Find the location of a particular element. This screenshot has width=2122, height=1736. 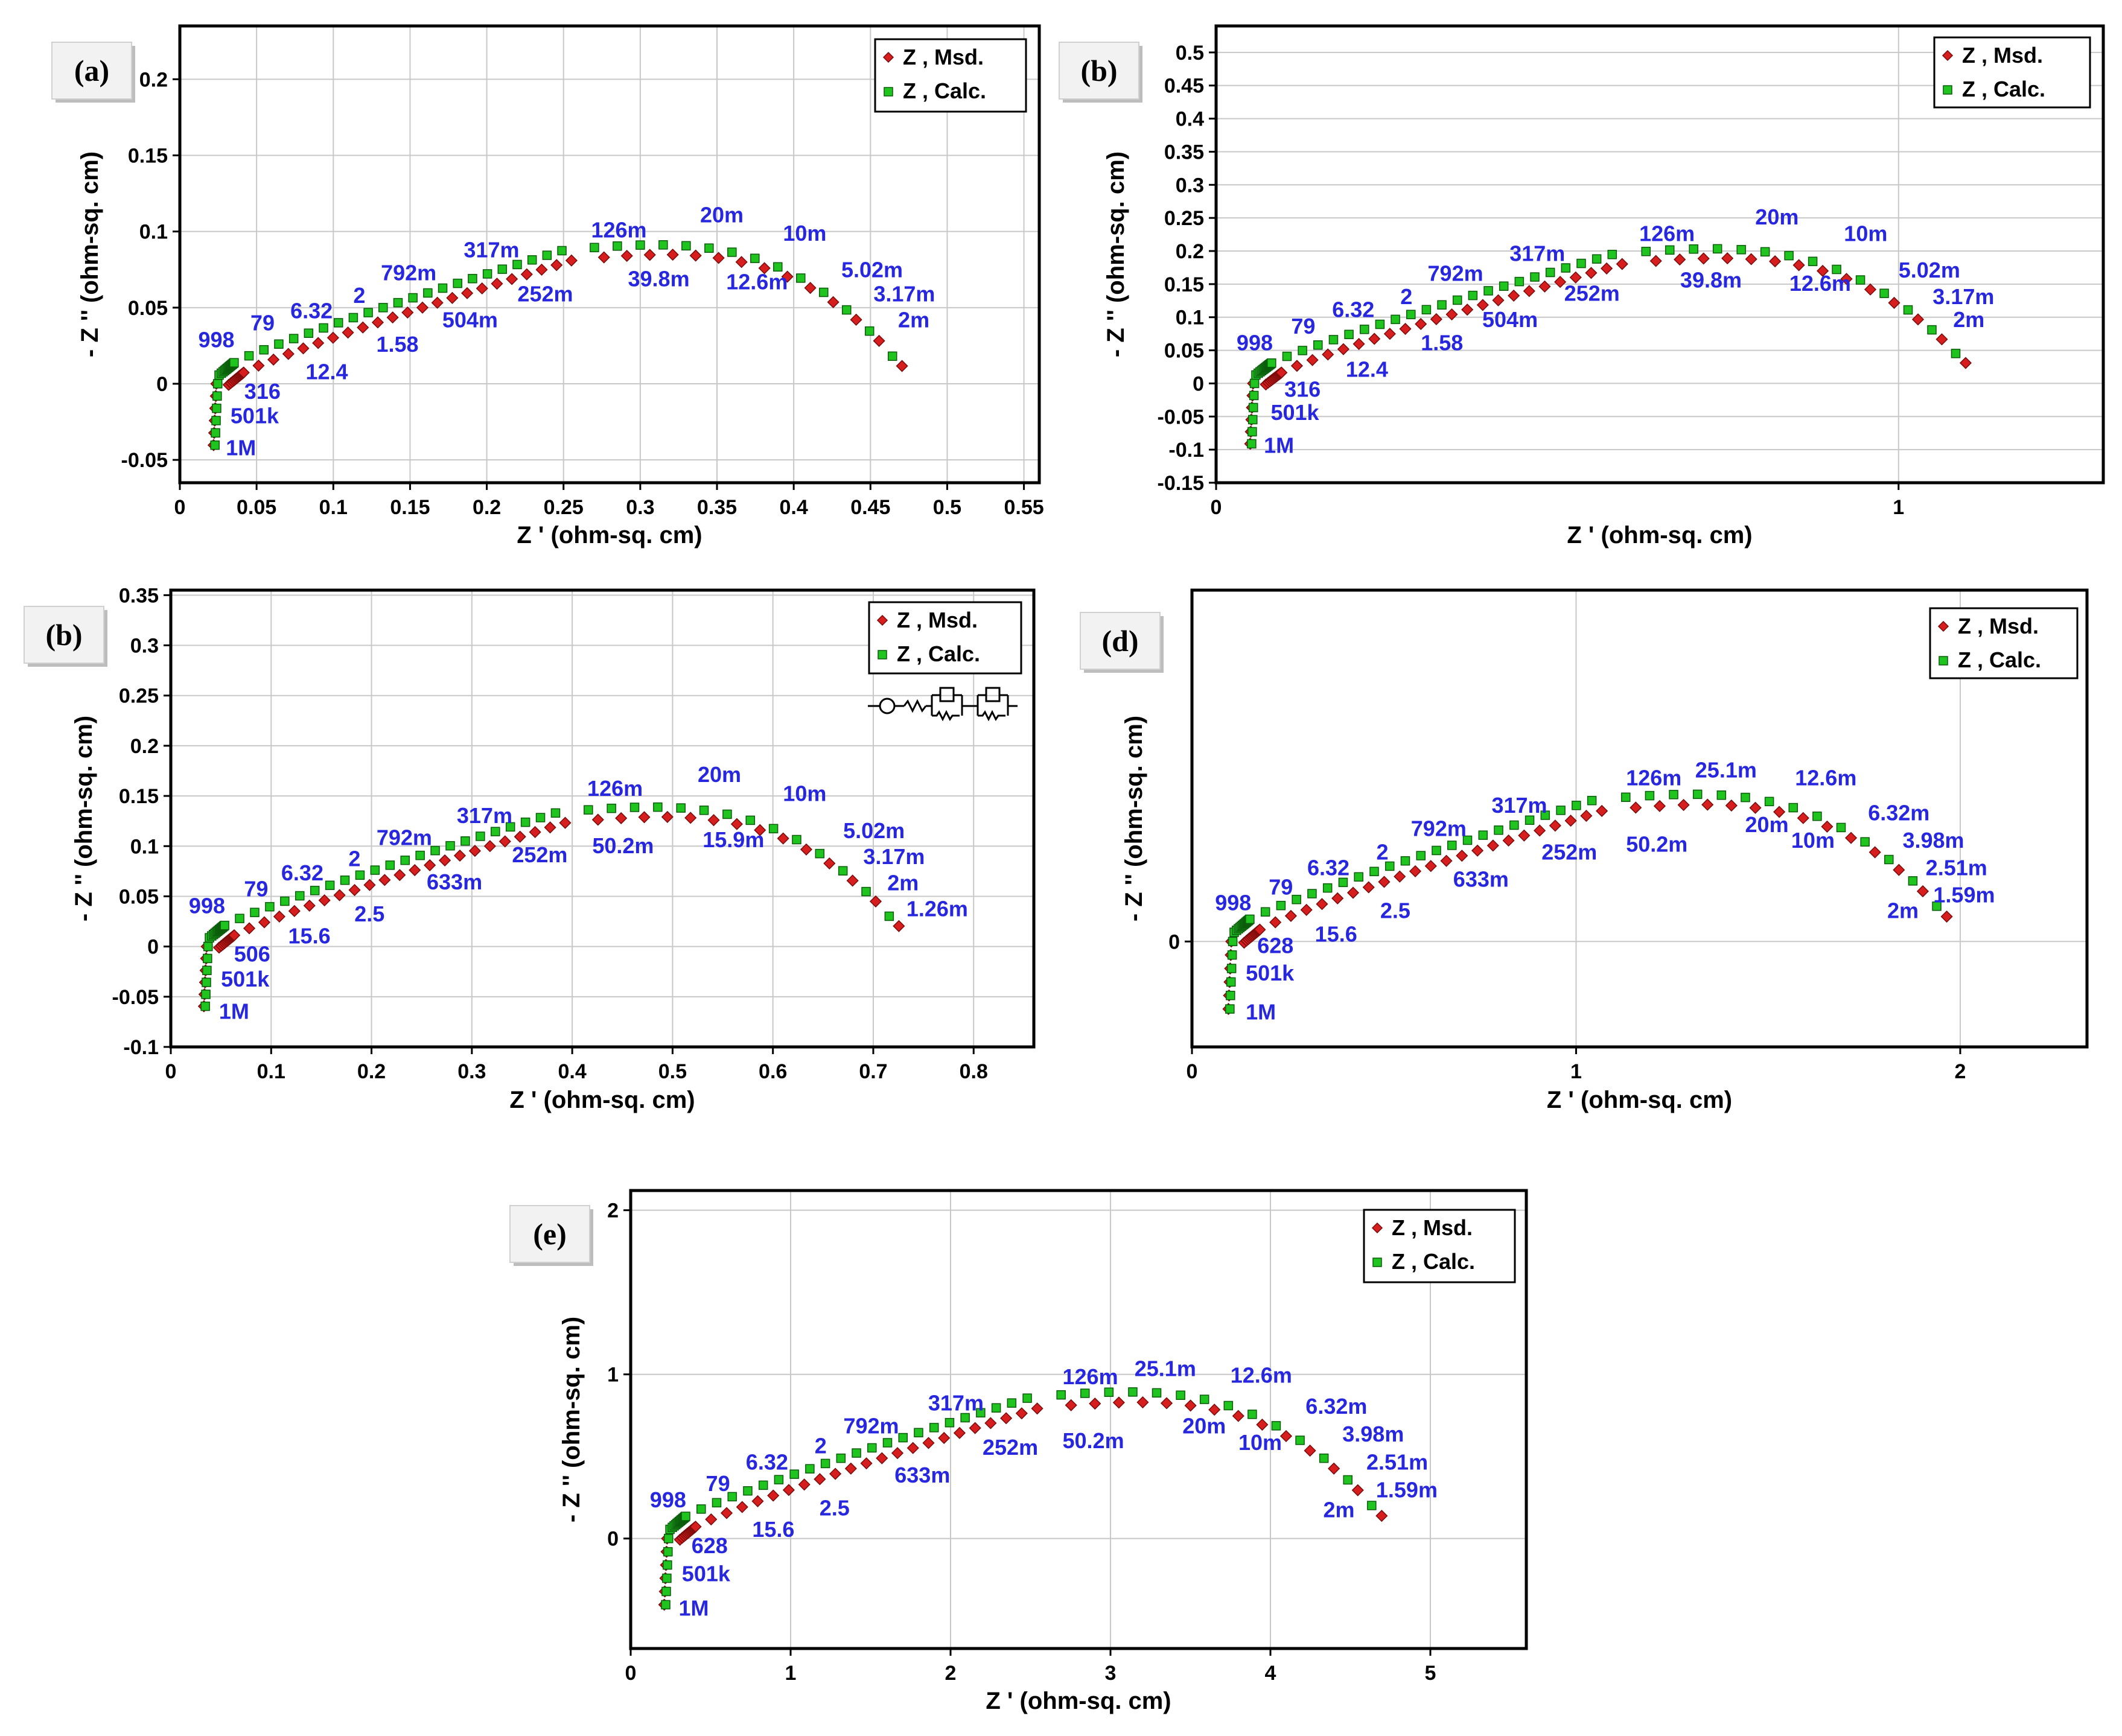

y-tick-label: 0.1 is located at coordinates (153, 233).